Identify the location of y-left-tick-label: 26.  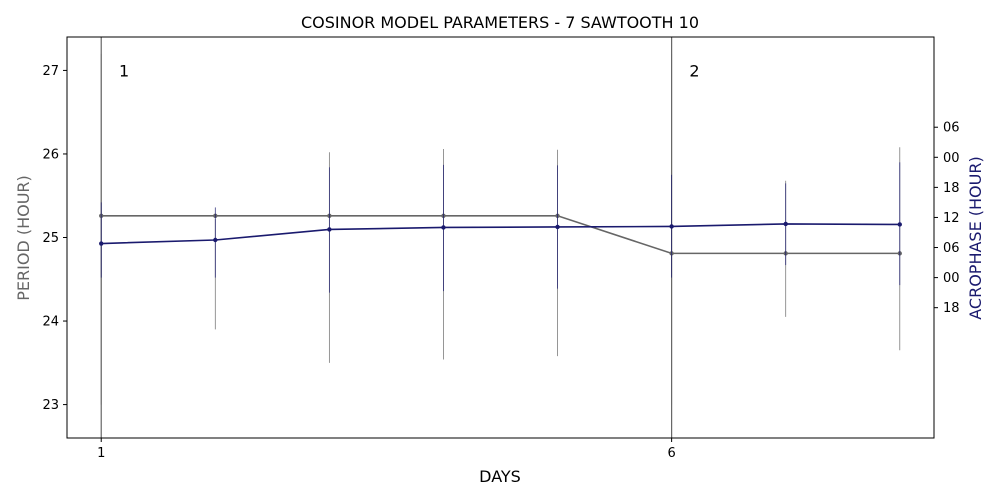
(50, 154).